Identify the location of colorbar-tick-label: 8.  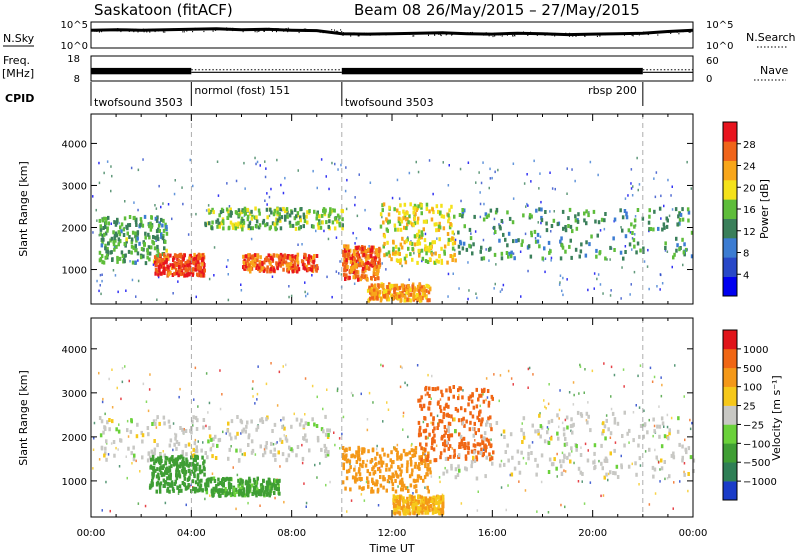
(746, 254).